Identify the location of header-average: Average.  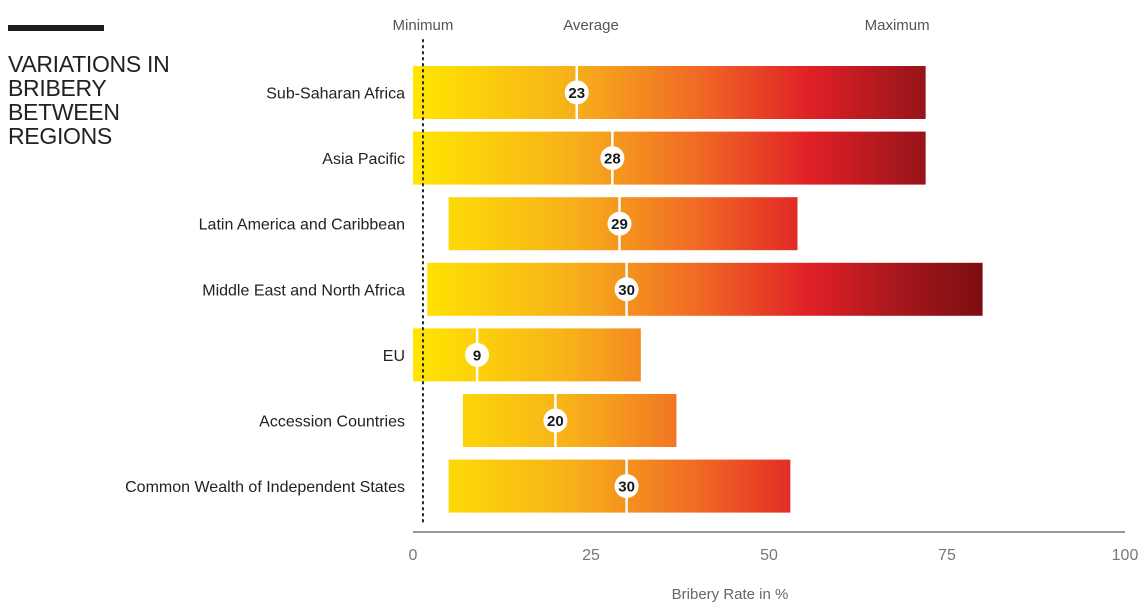
(591, 25).